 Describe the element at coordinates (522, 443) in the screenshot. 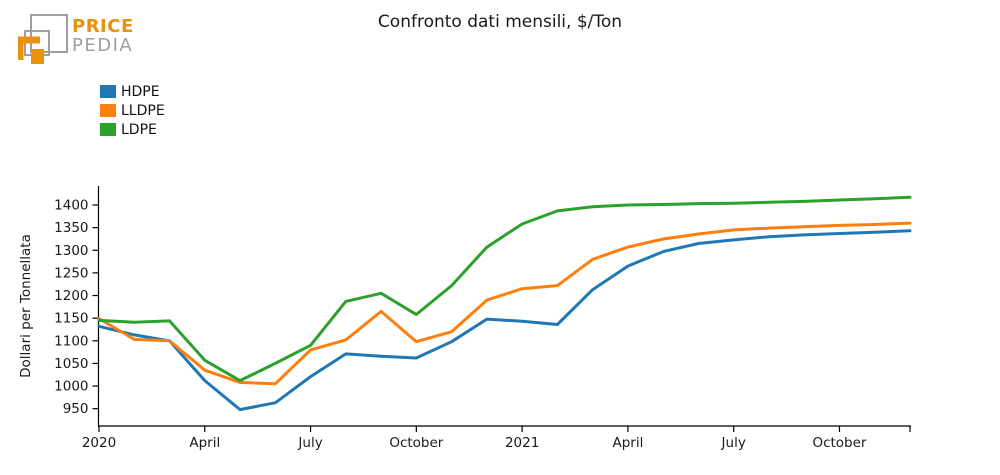

I see `svg-text: 2021` at that location.